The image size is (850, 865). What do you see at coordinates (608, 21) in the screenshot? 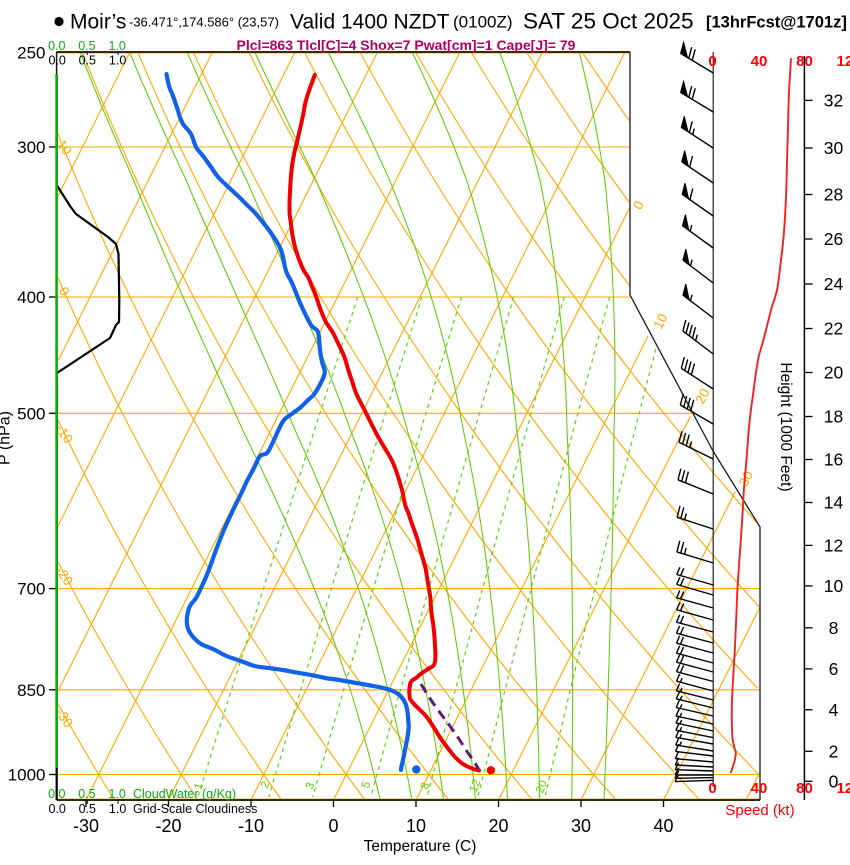
I see `svg-text: SAT 25 Oct 2025` at bounding box center [608, 21].